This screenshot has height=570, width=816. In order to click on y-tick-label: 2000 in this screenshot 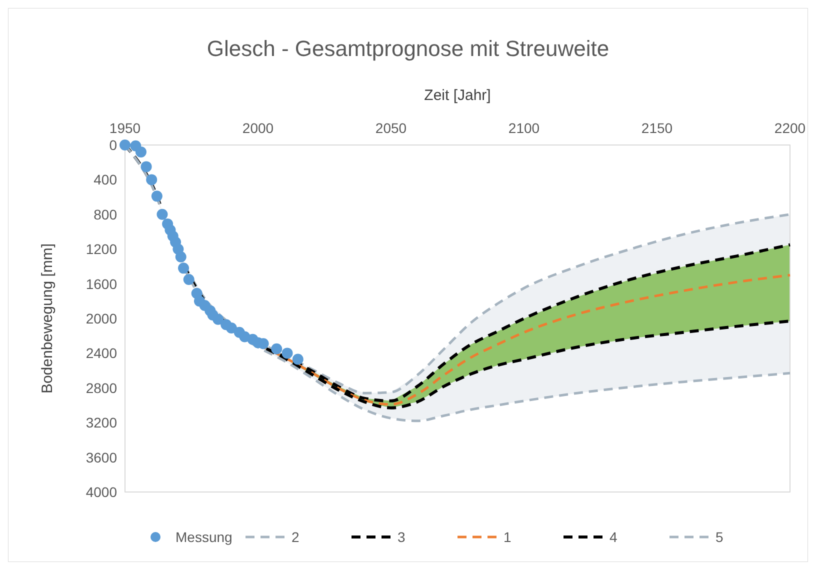, I will do `click(102, 318)`.